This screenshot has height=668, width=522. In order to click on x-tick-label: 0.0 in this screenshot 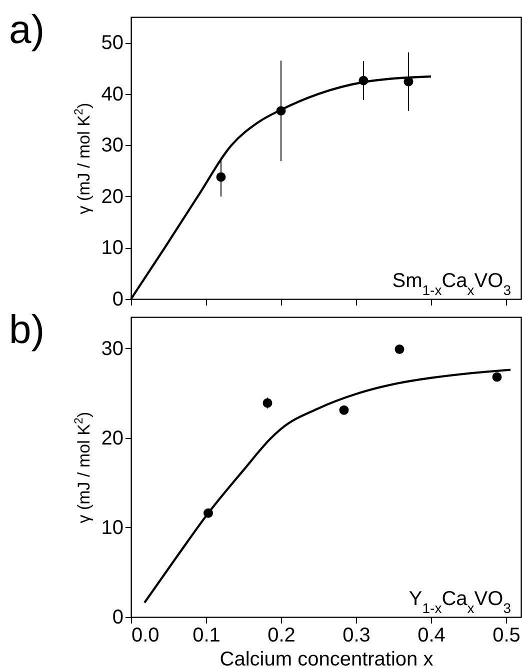, I will do `click(146, 635)`.